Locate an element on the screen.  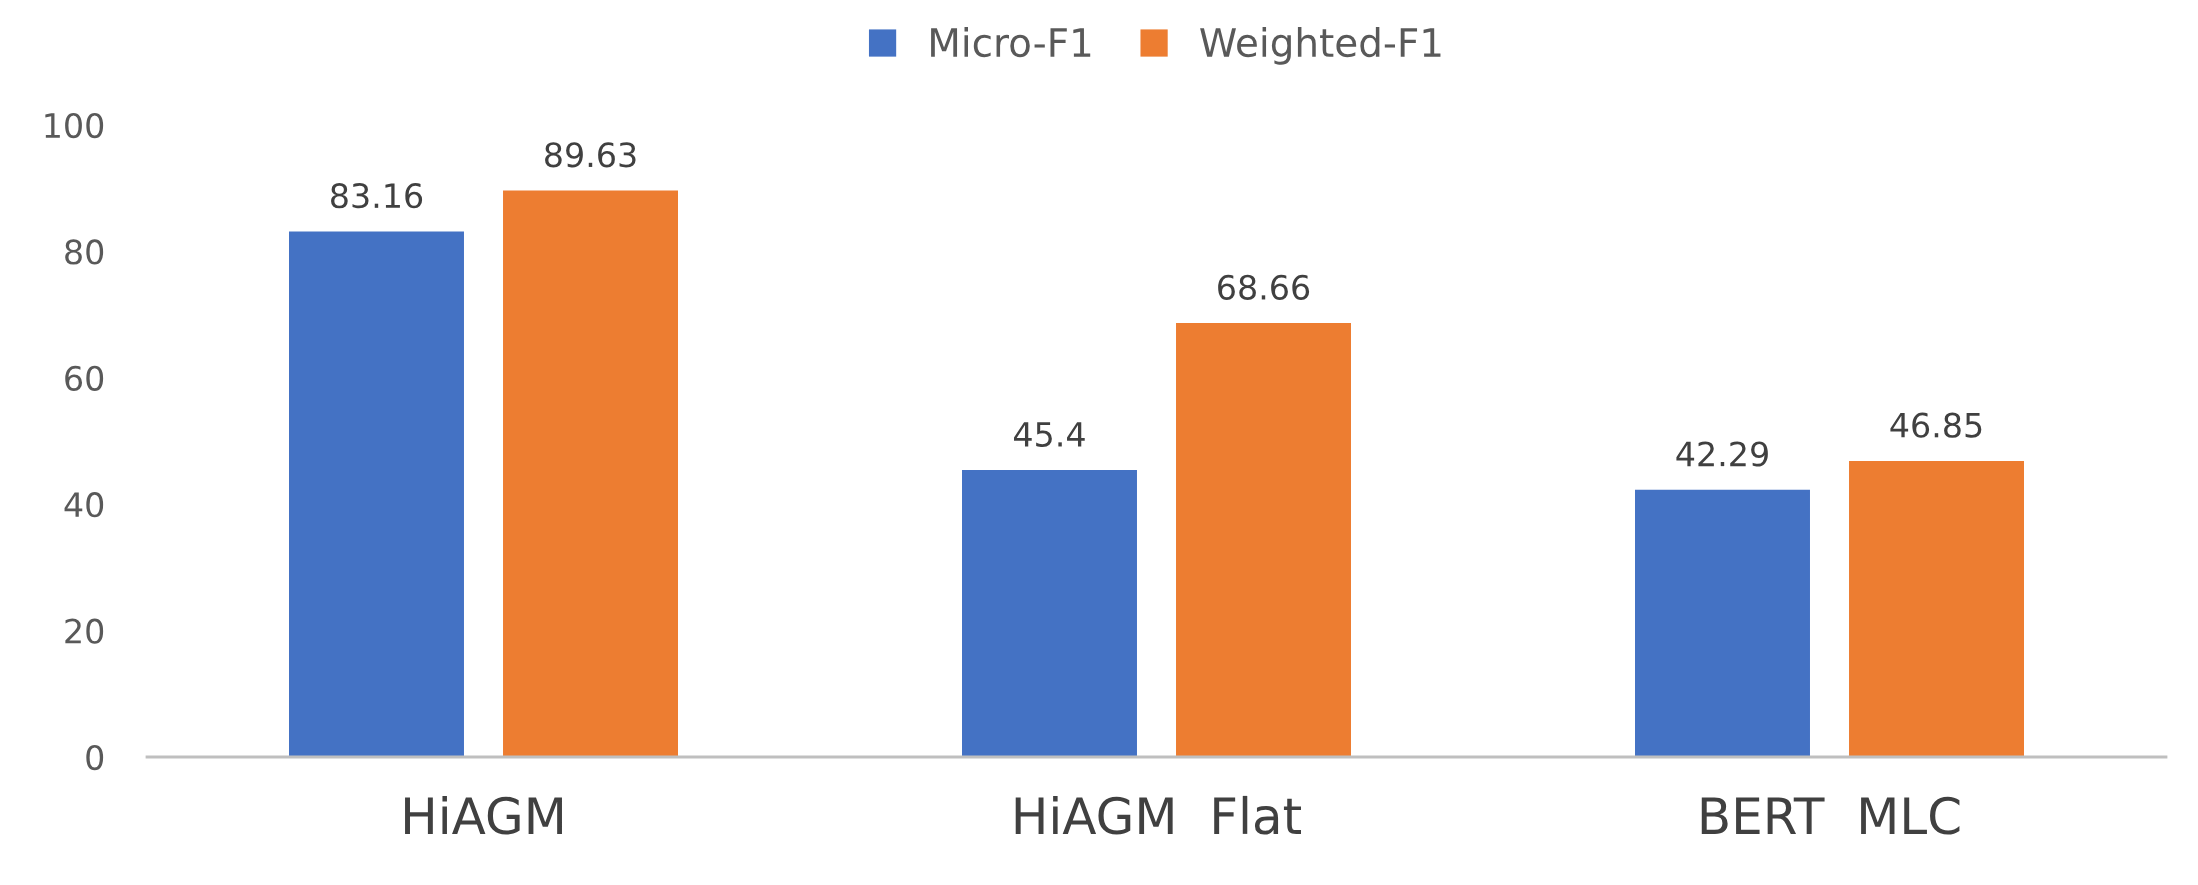
y-tick-label: 60 is located at coordinates (84, 378).